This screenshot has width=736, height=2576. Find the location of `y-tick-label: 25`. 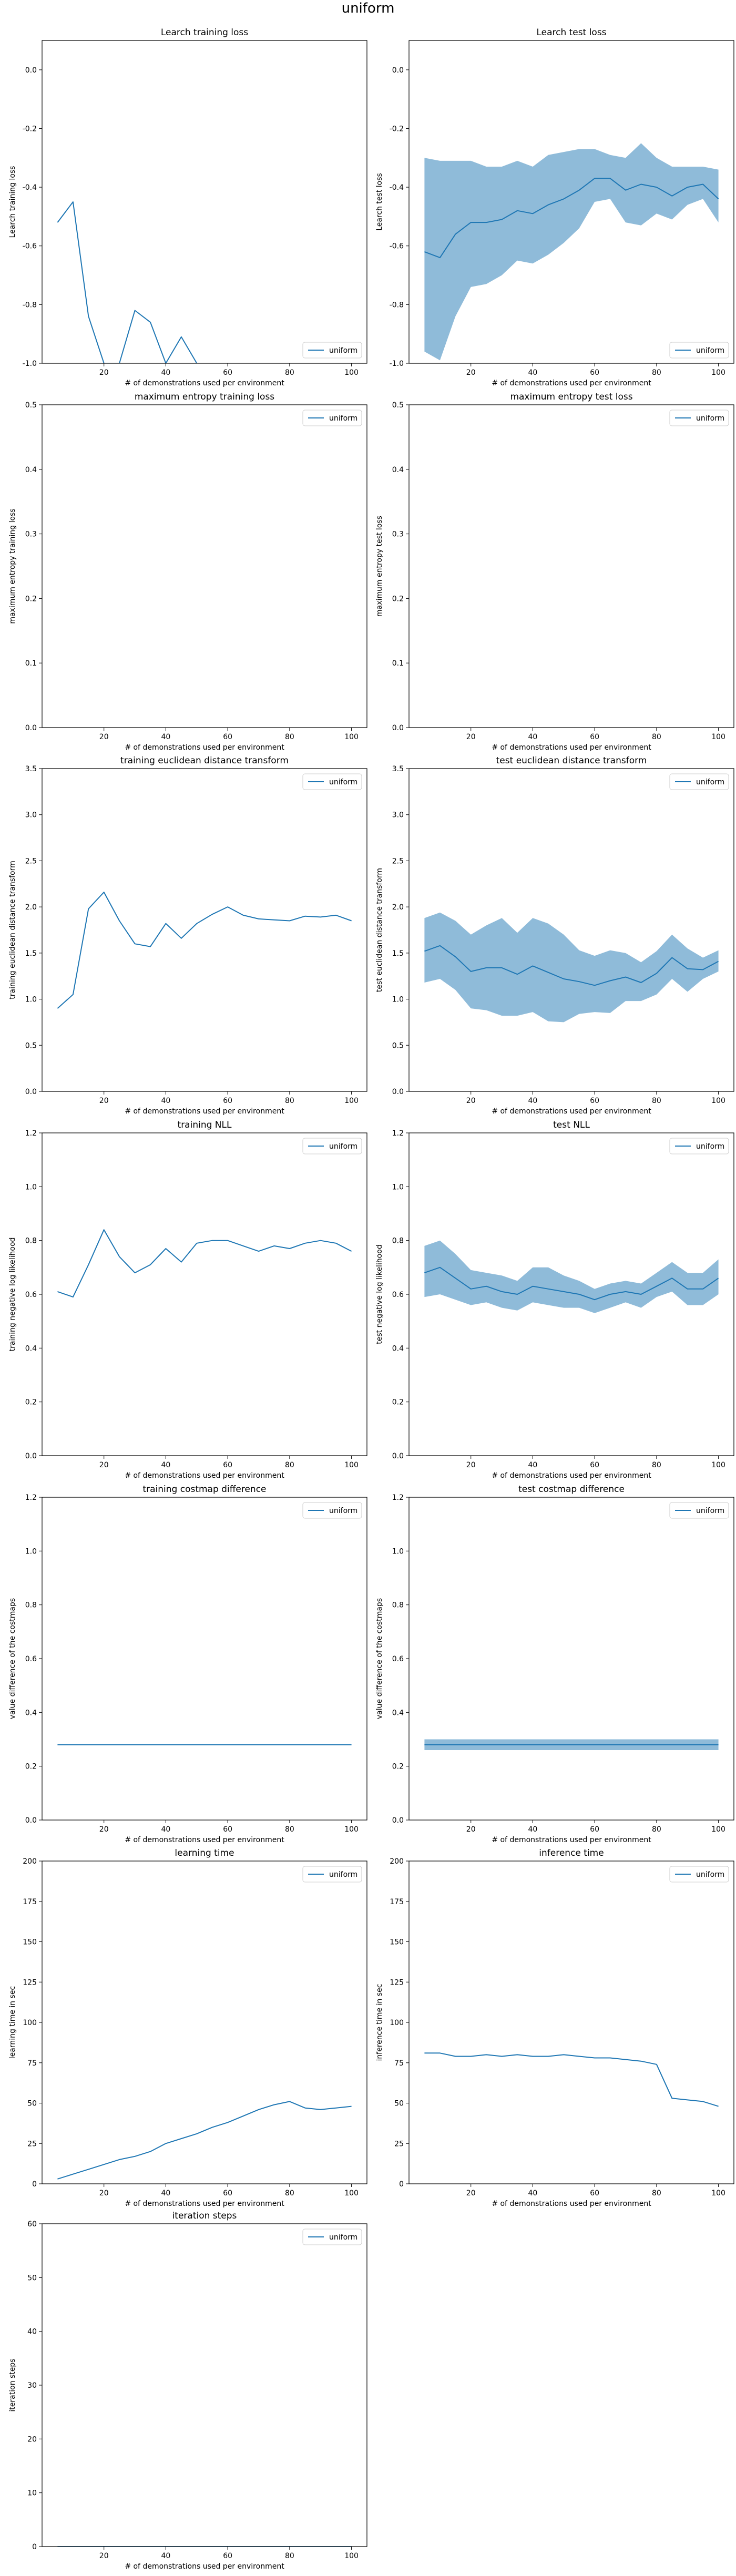

y-tick-label: 25 is located at coordinates (32, 2144).